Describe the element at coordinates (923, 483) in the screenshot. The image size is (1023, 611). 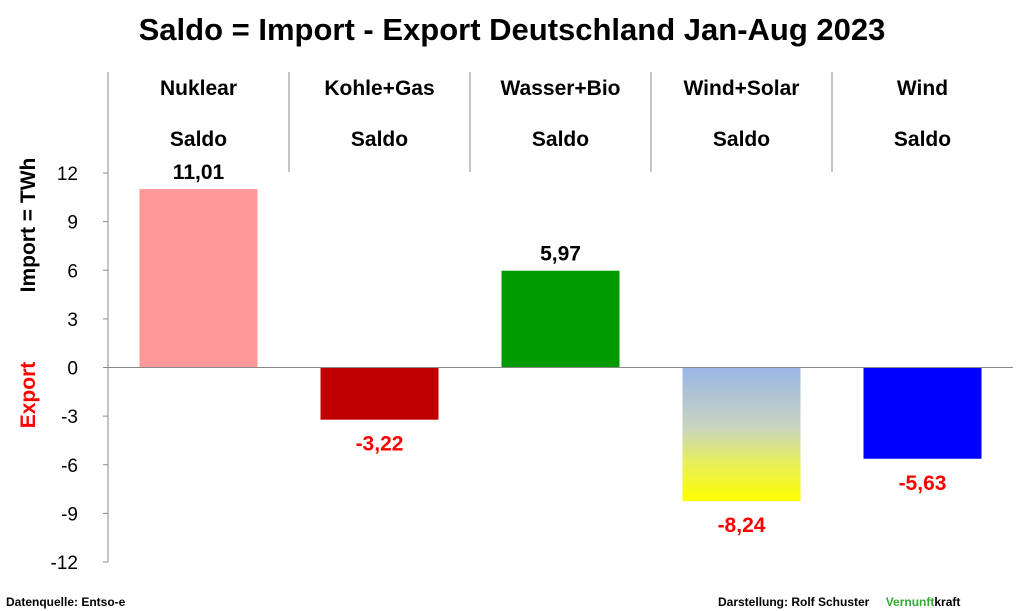
I see `bar-value-label: -5,63` at that location.